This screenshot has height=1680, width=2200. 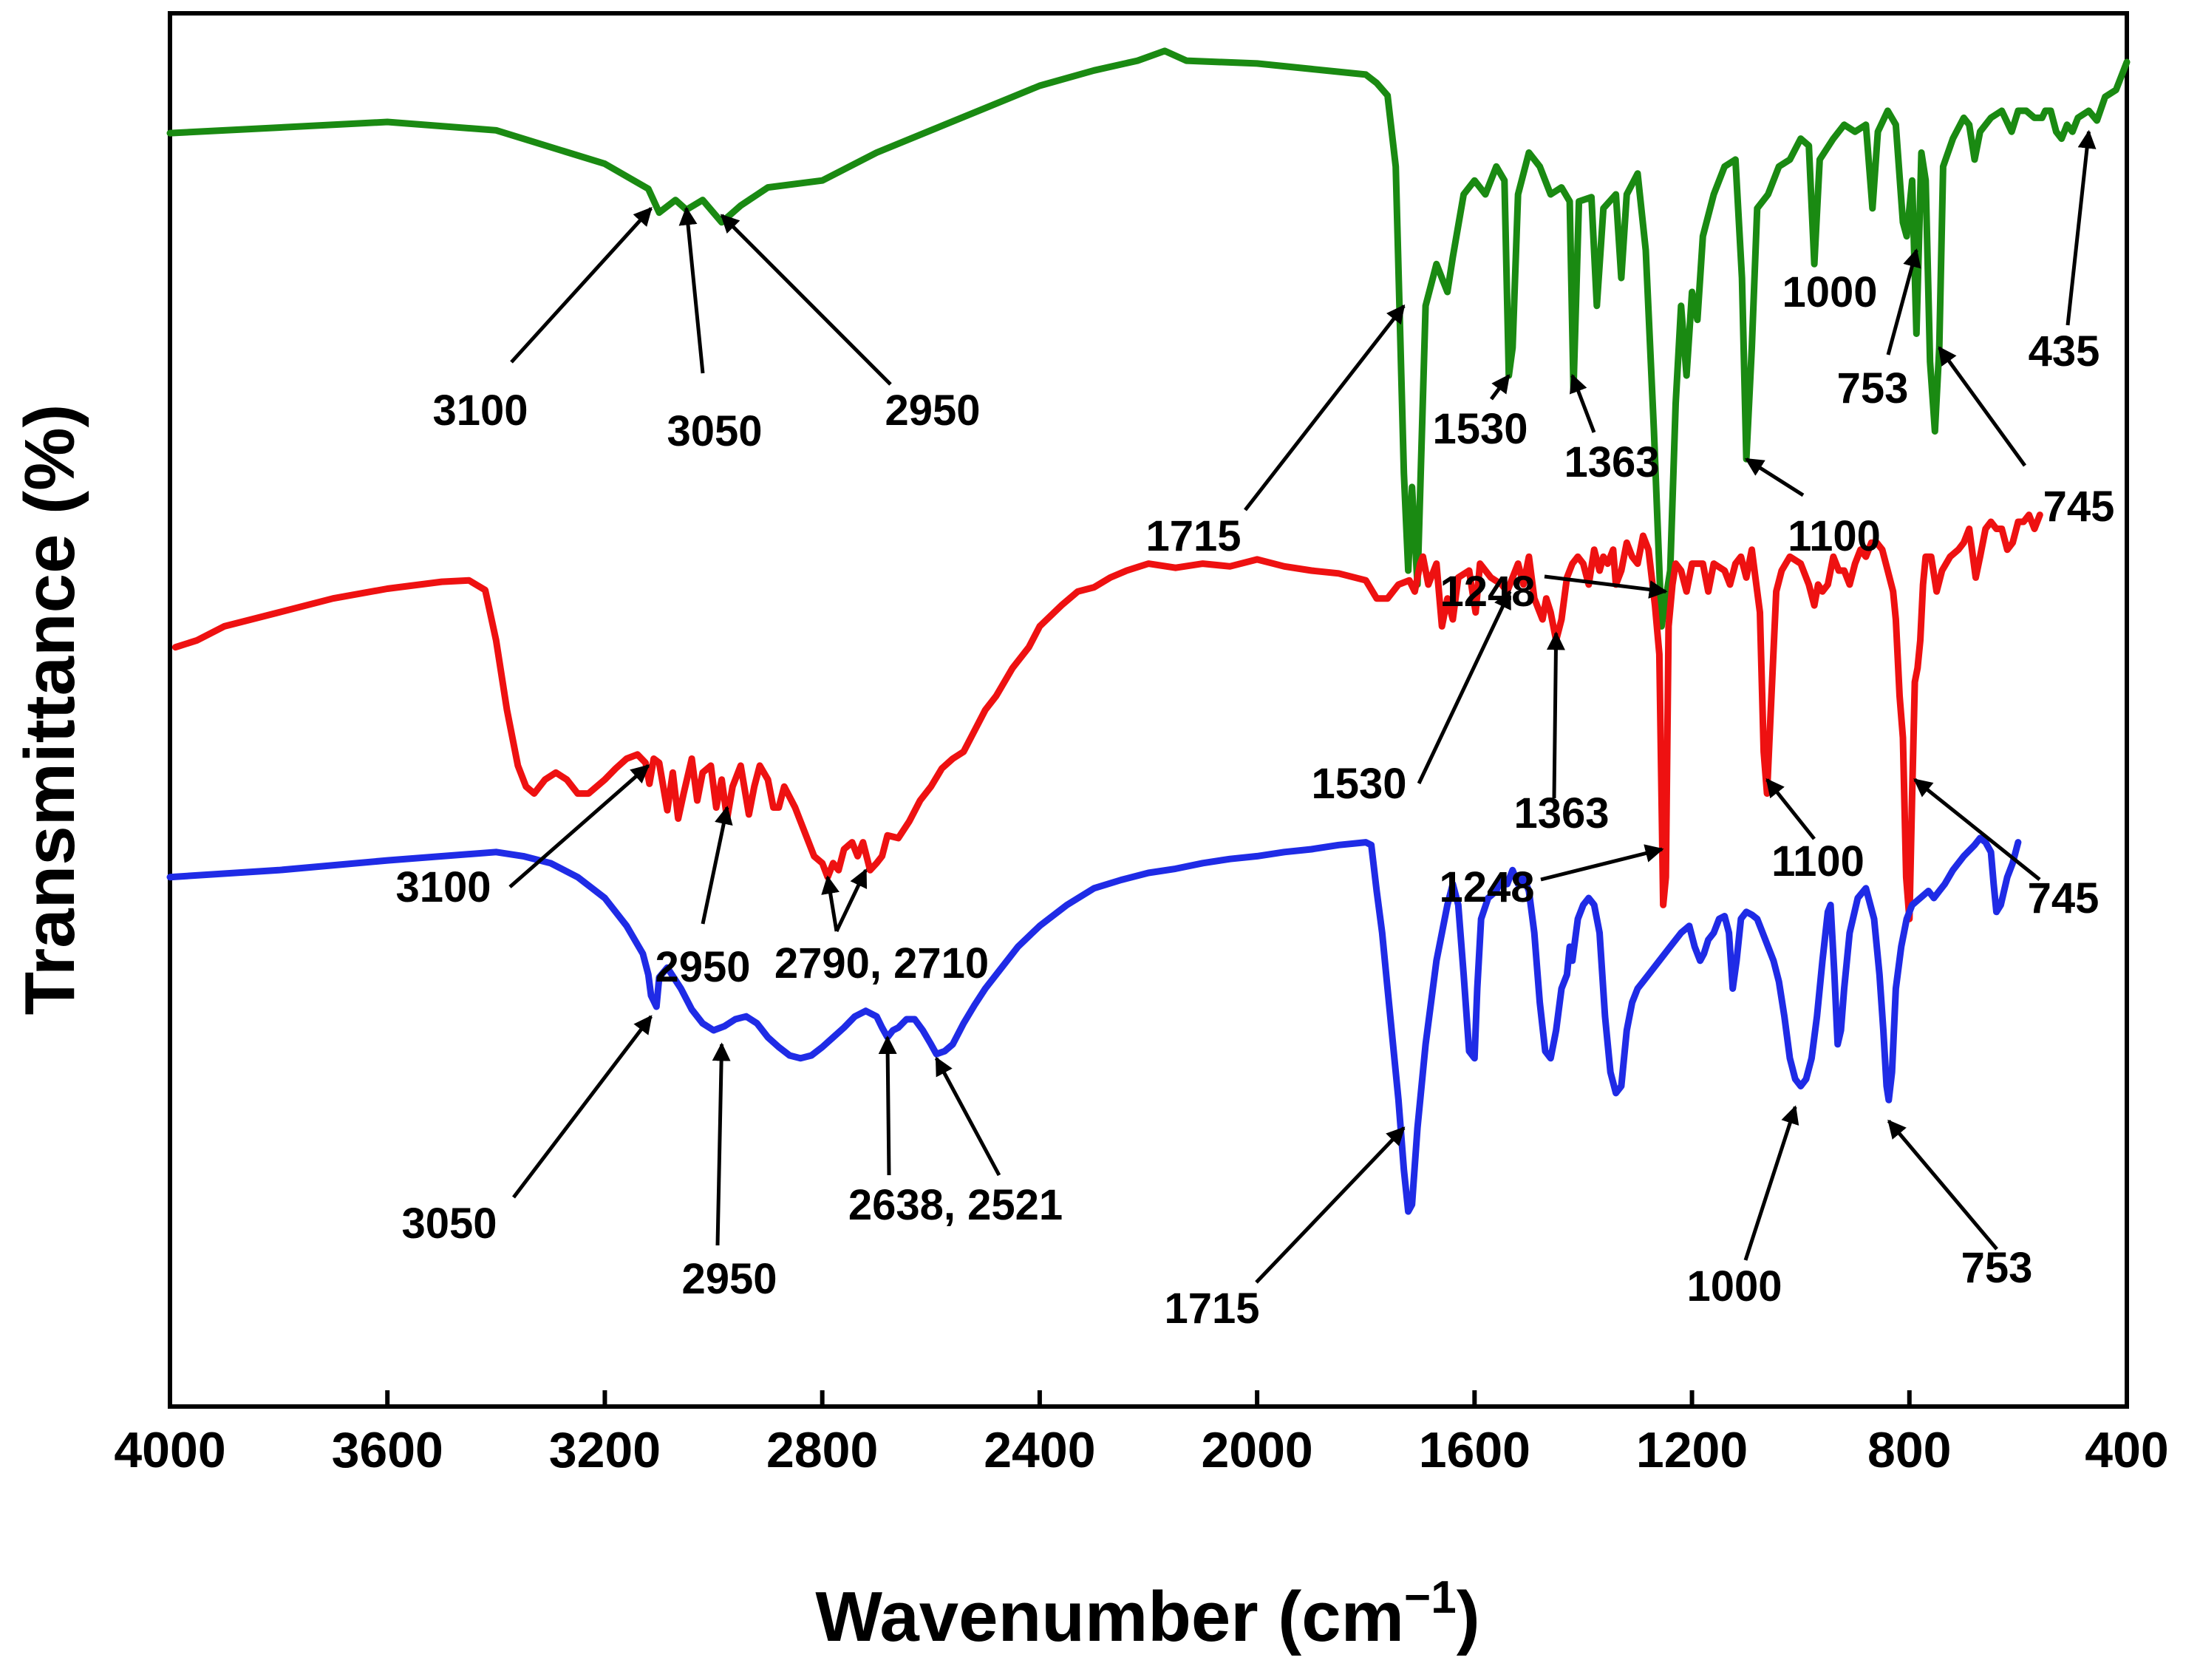 I want to click on peak-label-top: 3050, so click(x=715, y=431).